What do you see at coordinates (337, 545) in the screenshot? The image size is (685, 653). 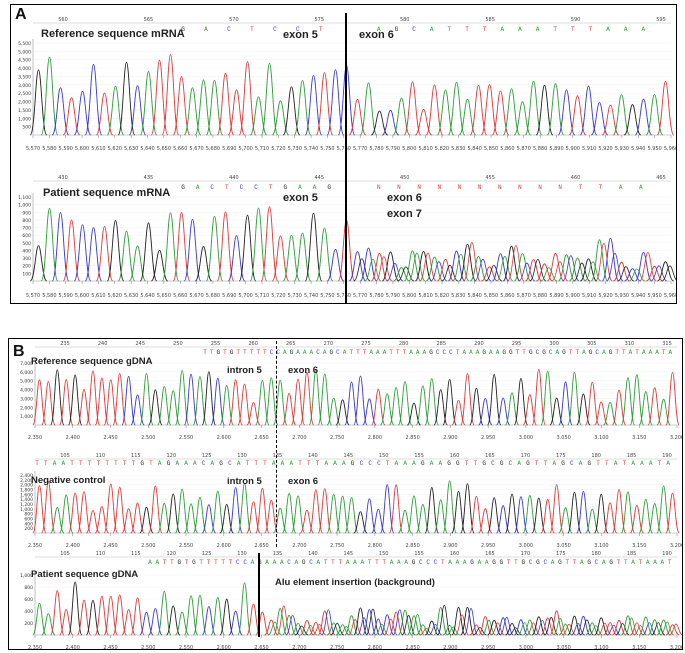 I see `x-tick-label: 2,750` at bounding box center [337, 545].